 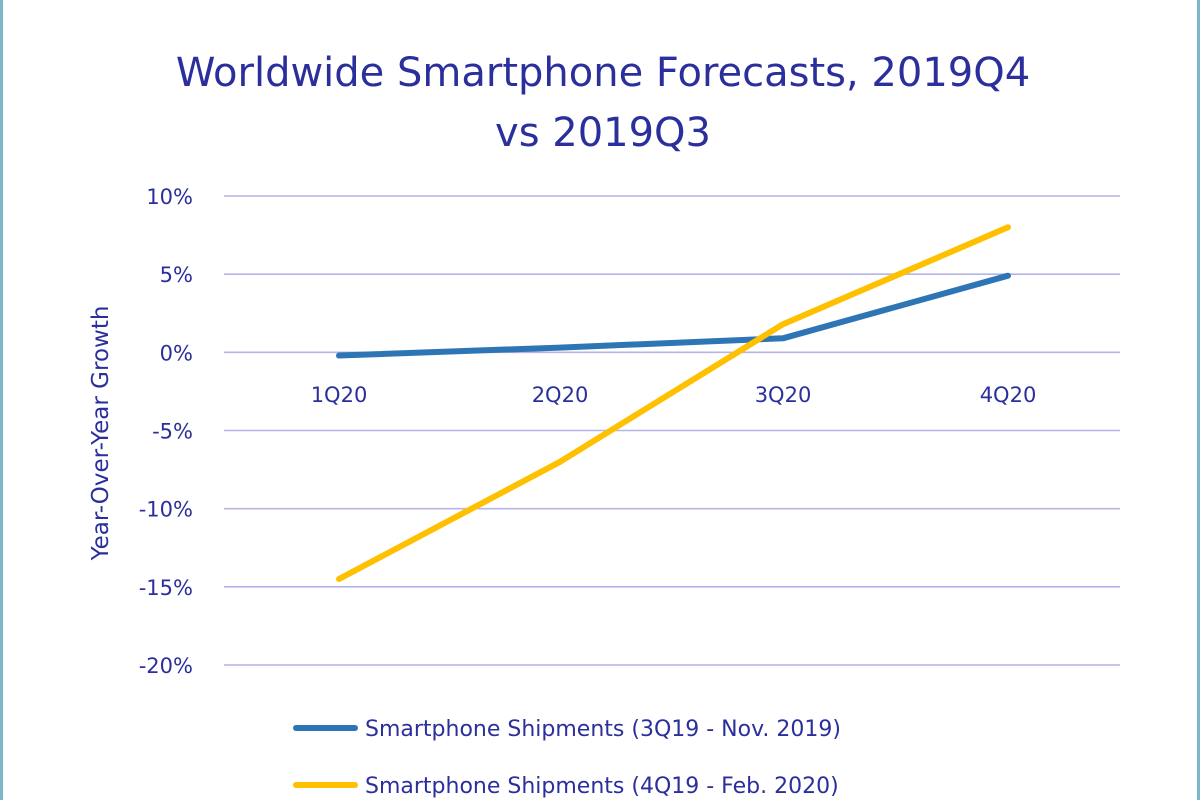 I want to click on x-category-label: 4Q20, so click(x=1008, y=395).